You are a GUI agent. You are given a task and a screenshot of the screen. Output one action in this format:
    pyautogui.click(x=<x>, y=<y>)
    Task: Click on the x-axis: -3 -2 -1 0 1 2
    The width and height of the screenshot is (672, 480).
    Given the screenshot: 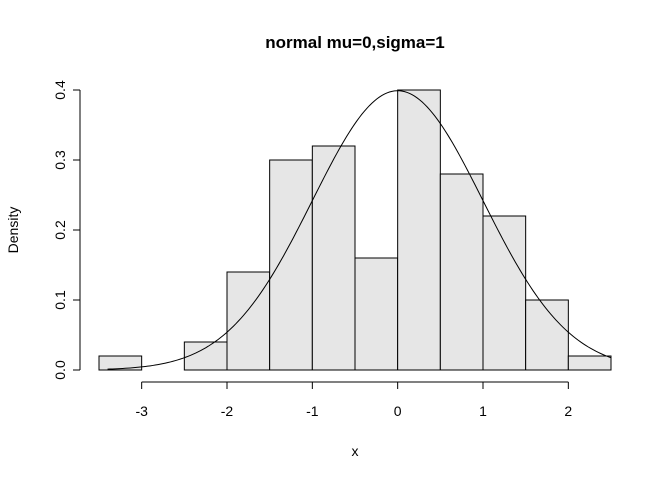 What is the action you would take?
    pyautogui.click(x=353, y=400)
    